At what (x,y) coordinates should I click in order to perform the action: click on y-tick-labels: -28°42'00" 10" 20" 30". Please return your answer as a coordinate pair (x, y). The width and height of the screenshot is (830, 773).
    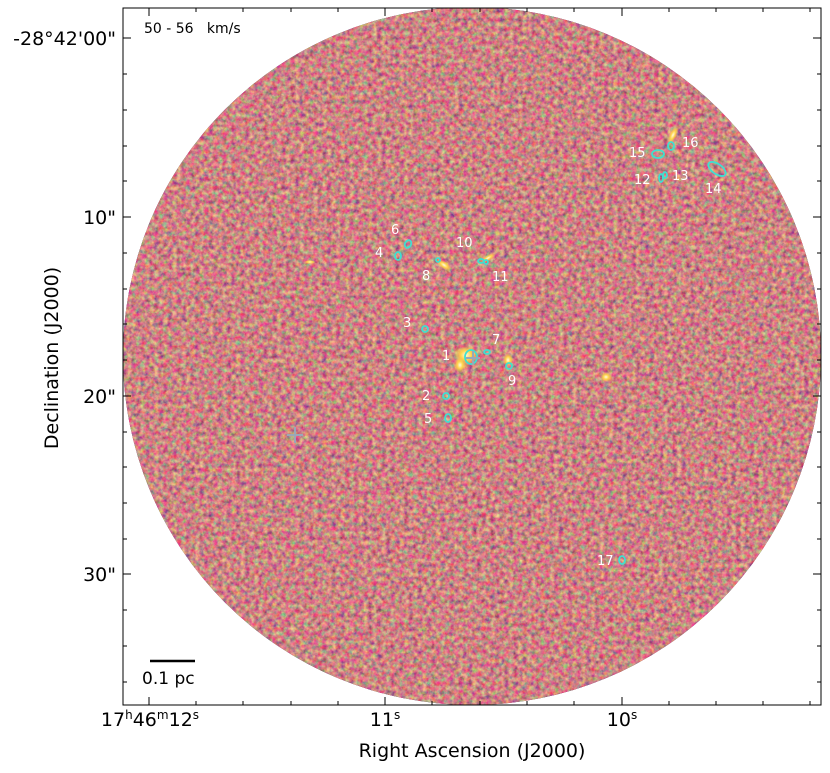
    Looking at the image, I should click on (64, 307).